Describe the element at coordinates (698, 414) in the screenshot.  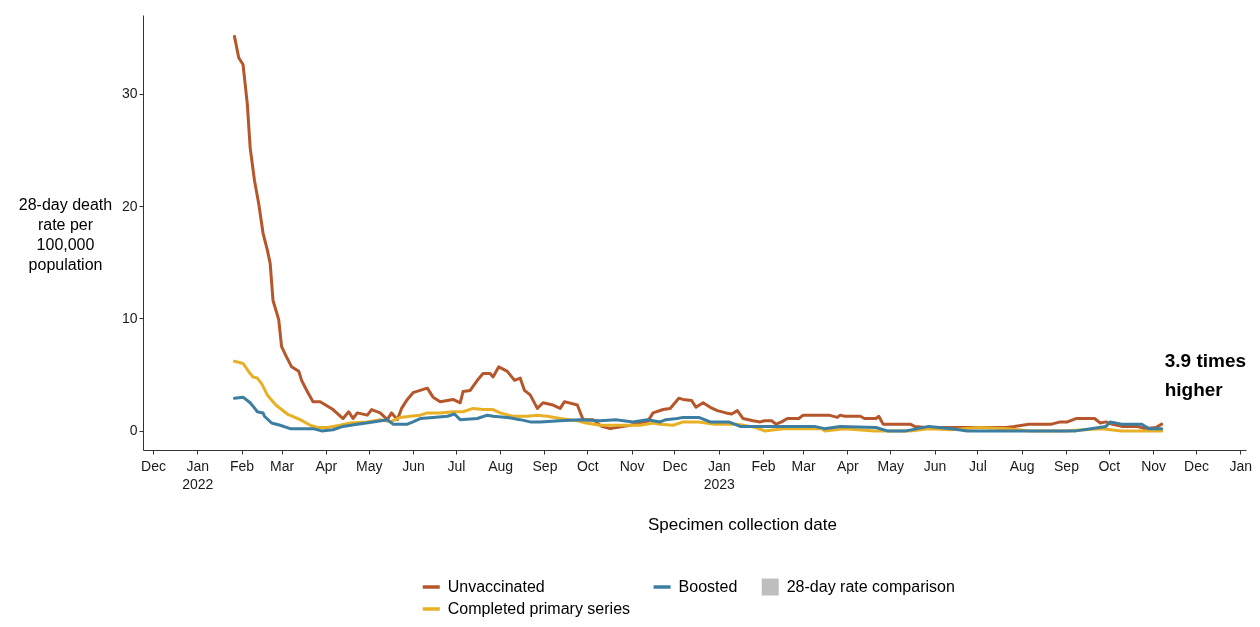
I see `line-series` at that location.